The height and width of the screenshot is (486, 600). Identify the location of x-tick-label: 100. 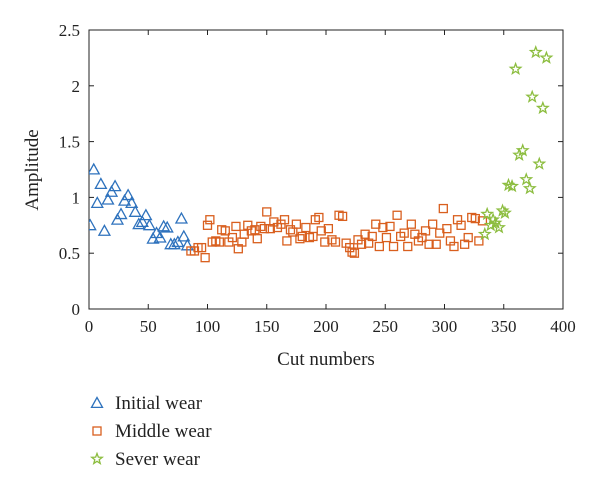
(208, 326).